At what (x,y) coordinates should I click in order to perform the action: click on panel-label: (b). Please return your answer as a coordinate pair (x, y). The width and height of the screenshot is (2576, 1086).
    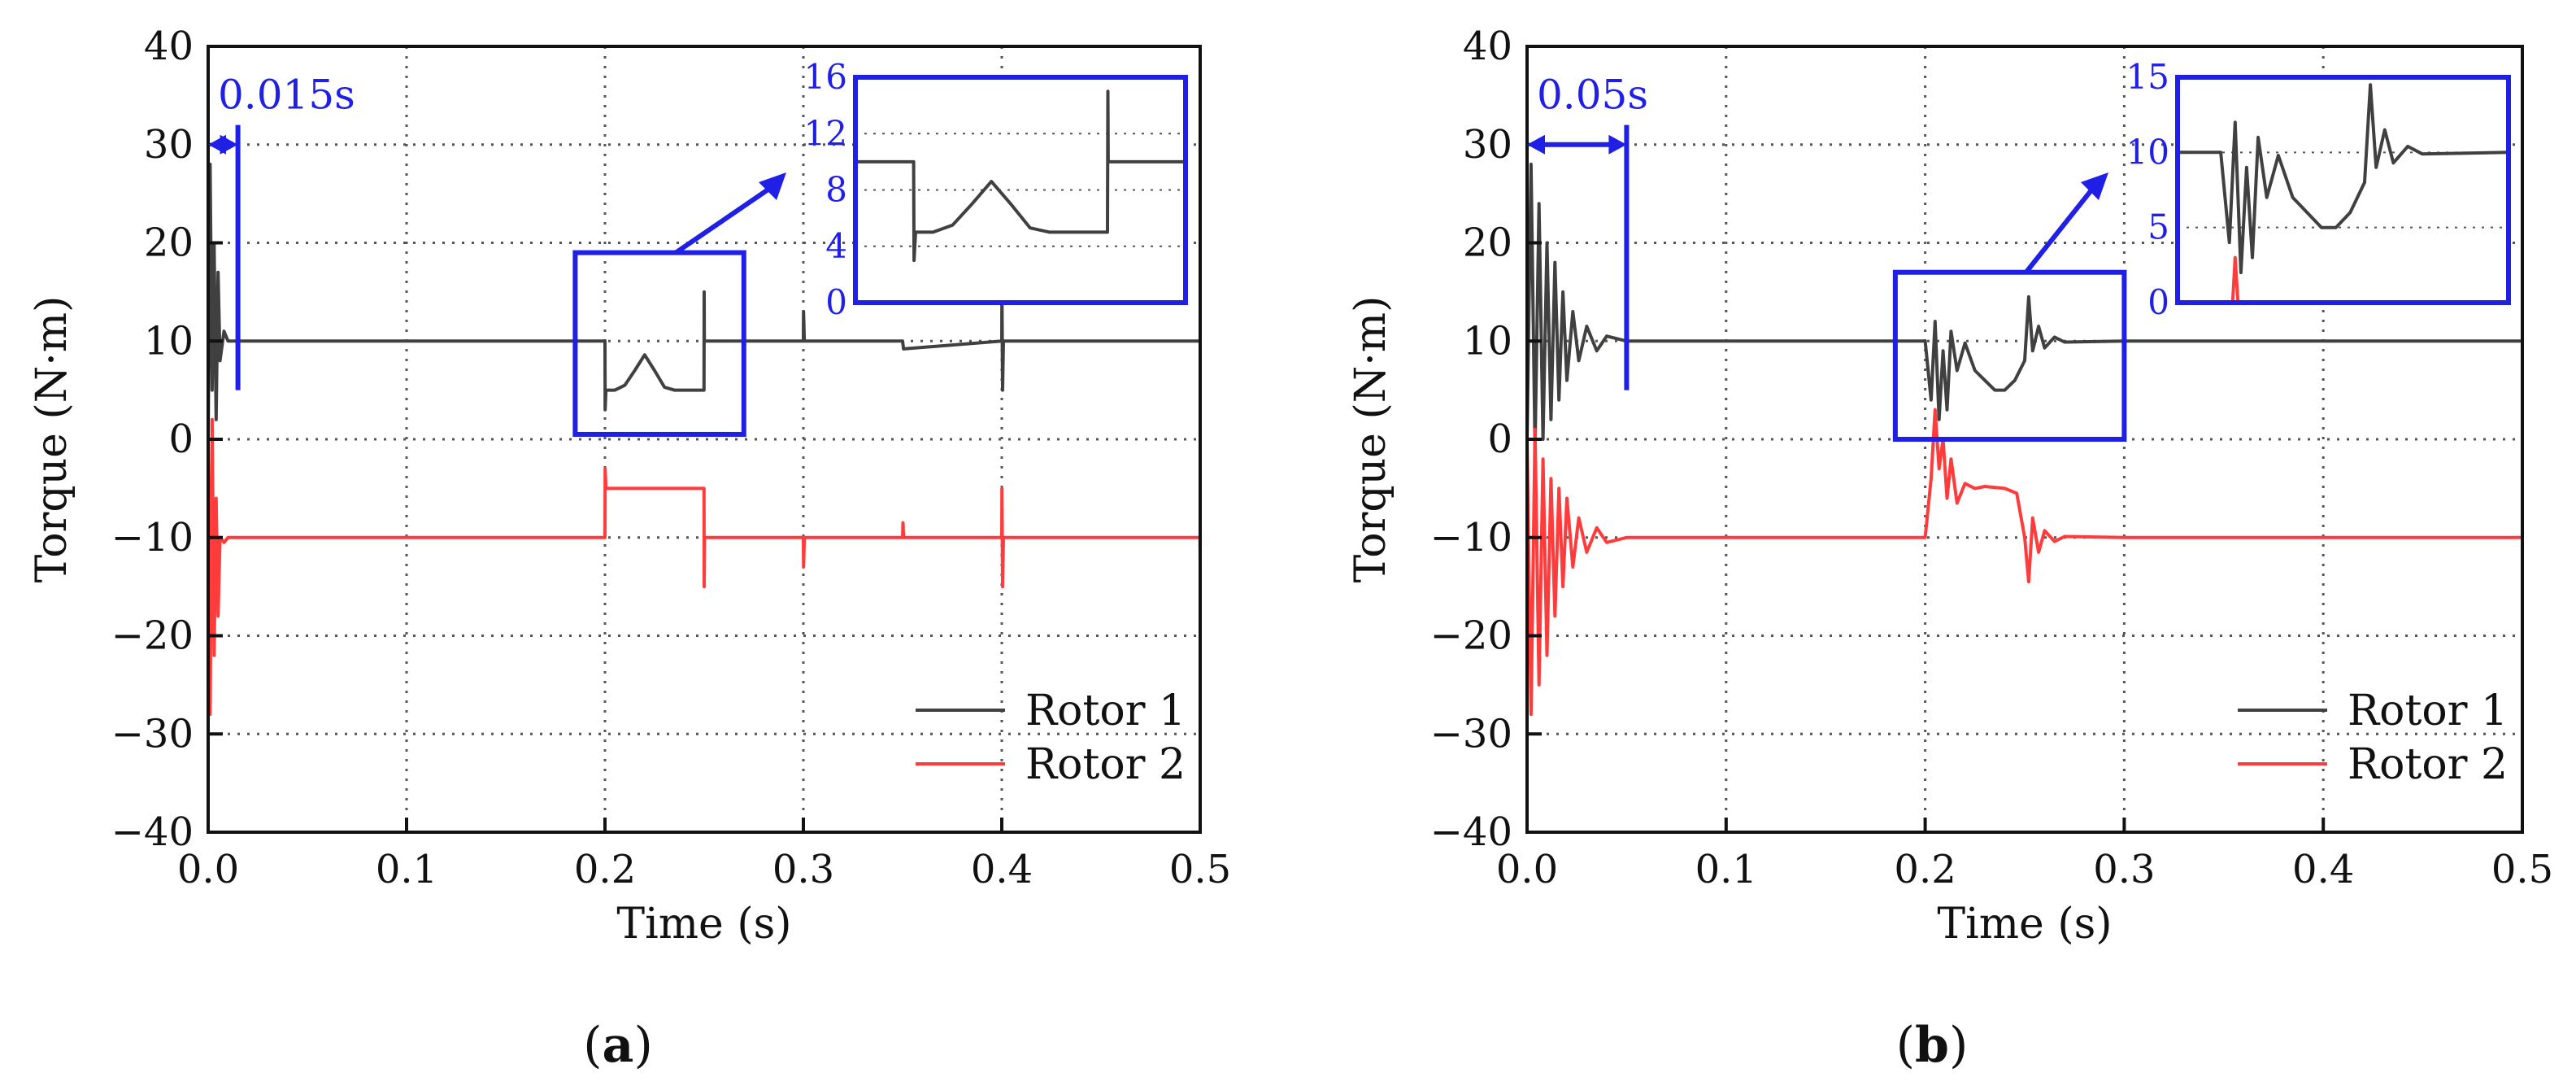
    Looking at the image, I should click on (1933, 1045).